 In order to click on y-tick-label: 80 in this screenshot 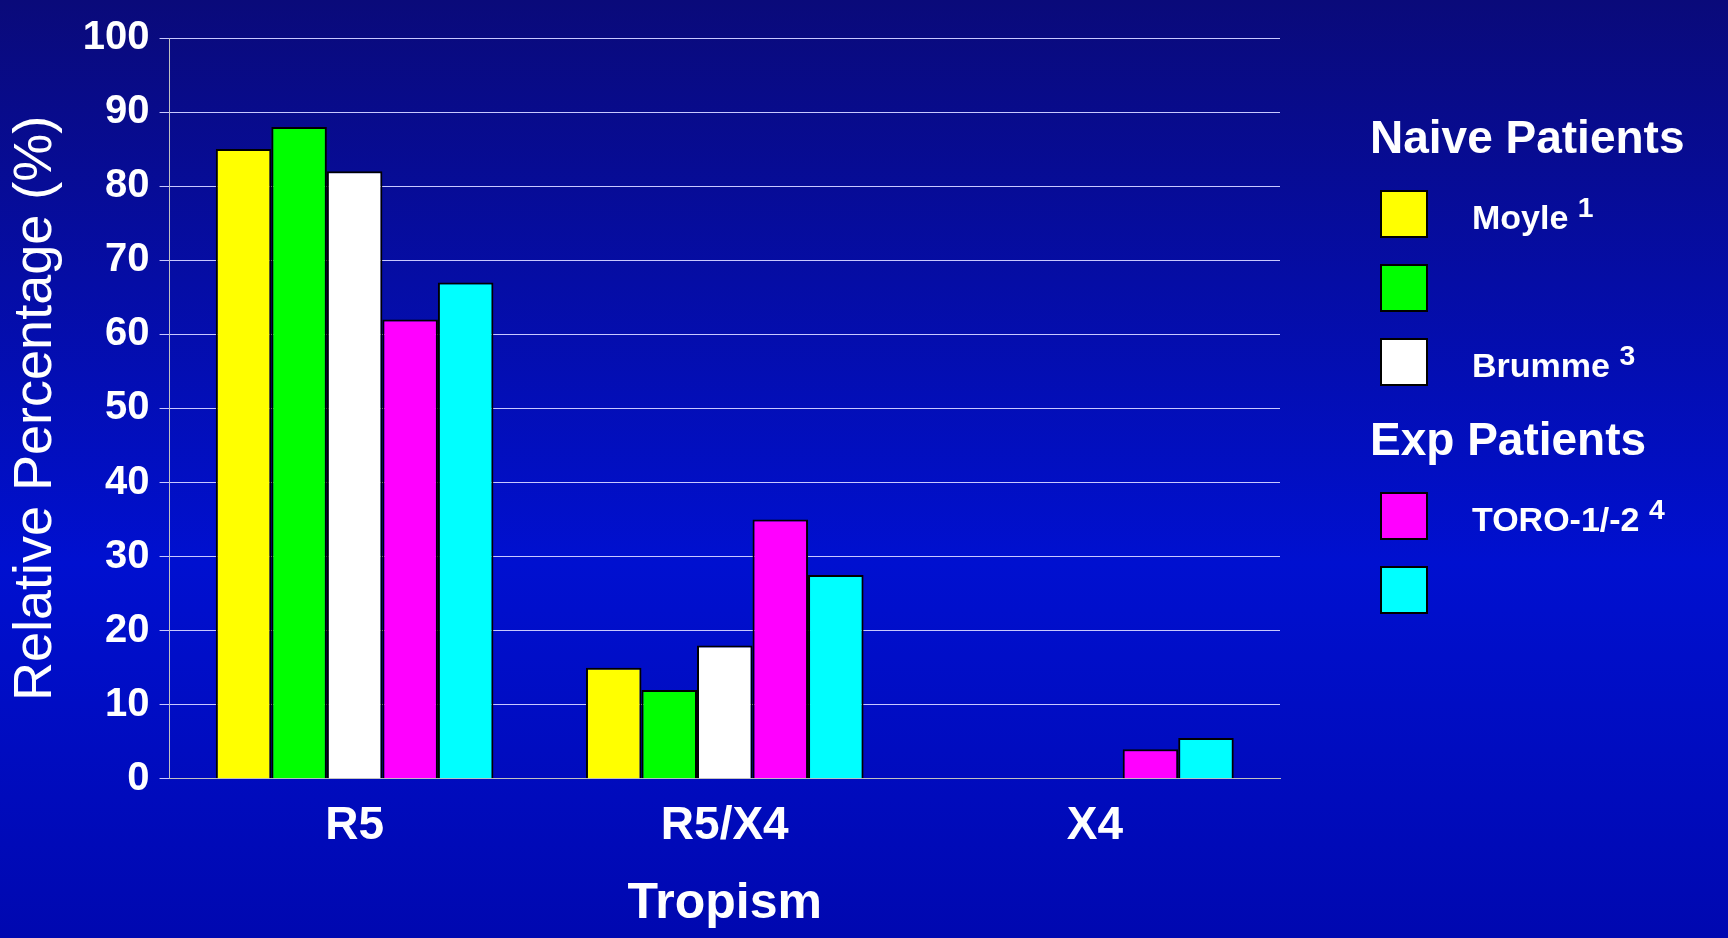, I will do `click(127, 183)`.